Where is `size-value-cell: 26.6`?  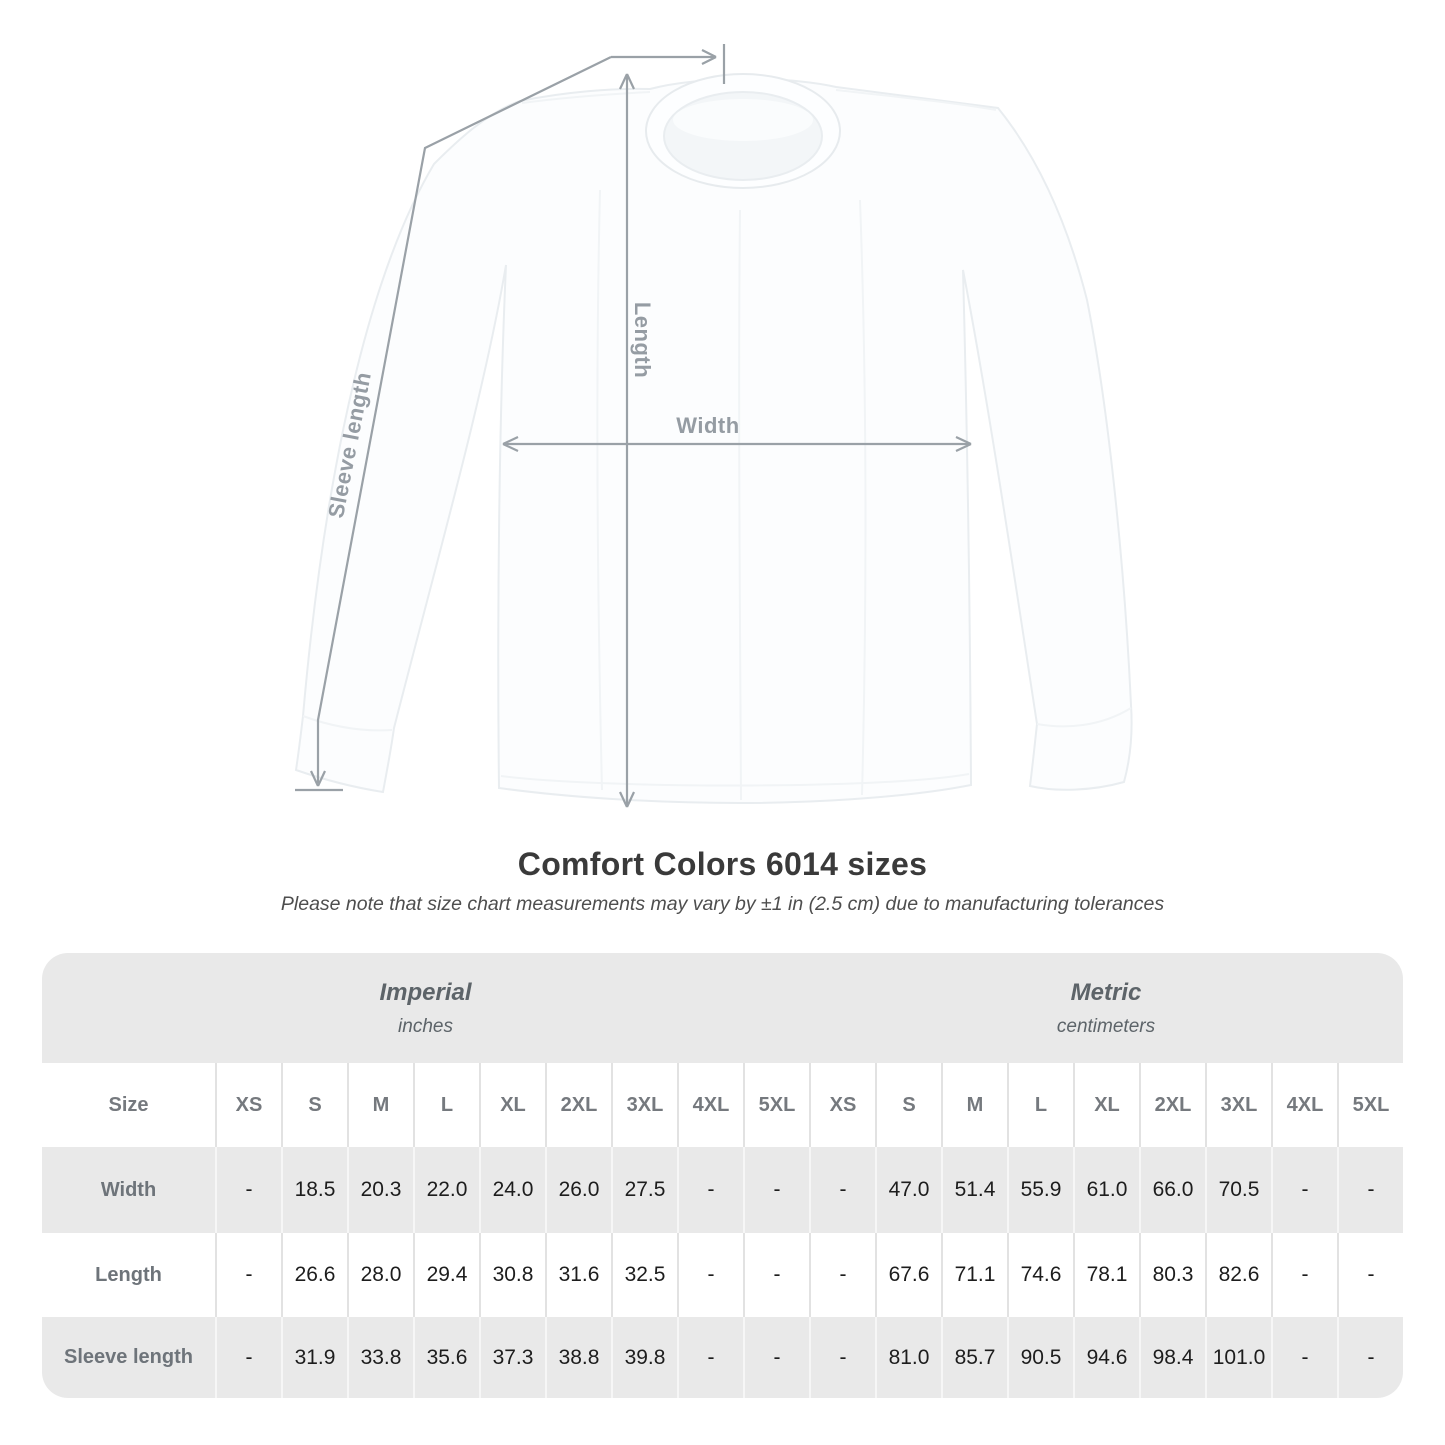
size-value-cell: 26.6 is located at coordinates (314, 1275).